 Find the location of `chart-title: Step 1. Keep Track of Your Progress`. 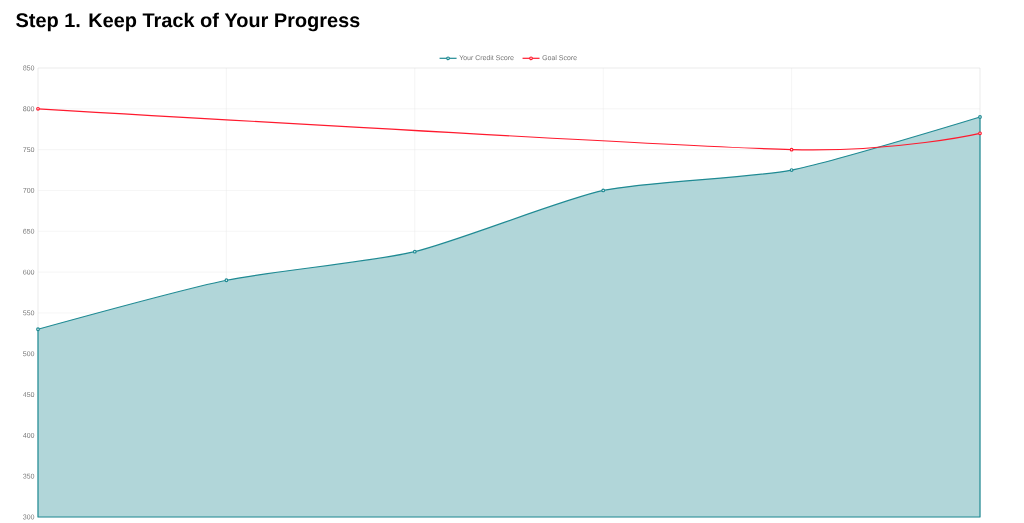

chart-title: Step 1. Keep Track of Your Progress is located at coordinates (188, 22).